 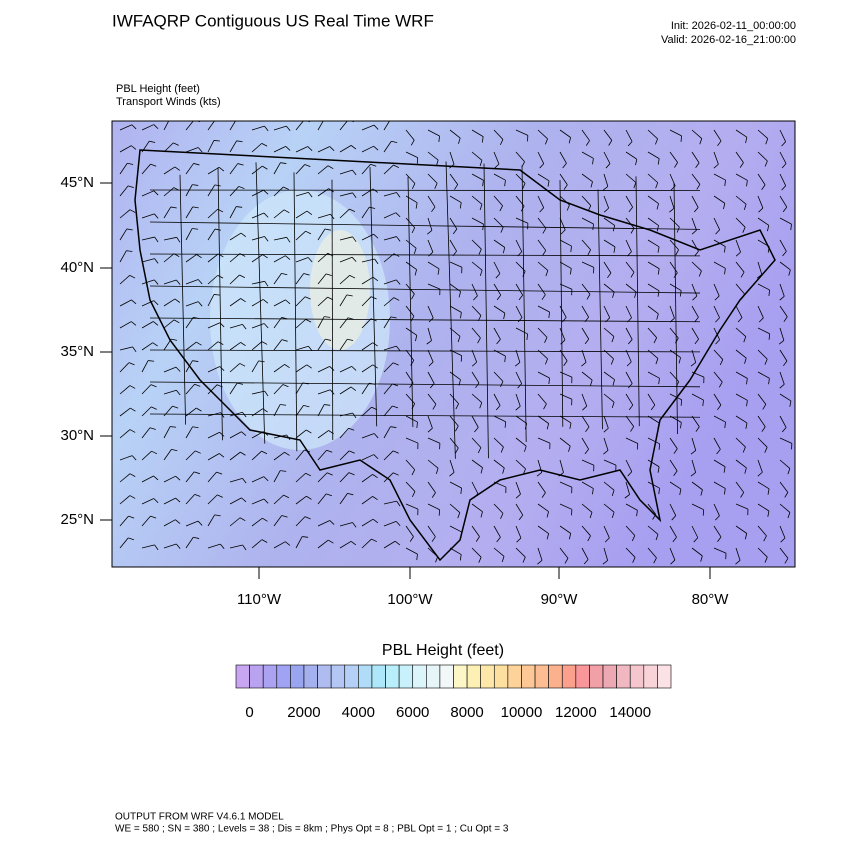 I want to click on field-label: Transport Winds (kts), so click(x=168, y=102).